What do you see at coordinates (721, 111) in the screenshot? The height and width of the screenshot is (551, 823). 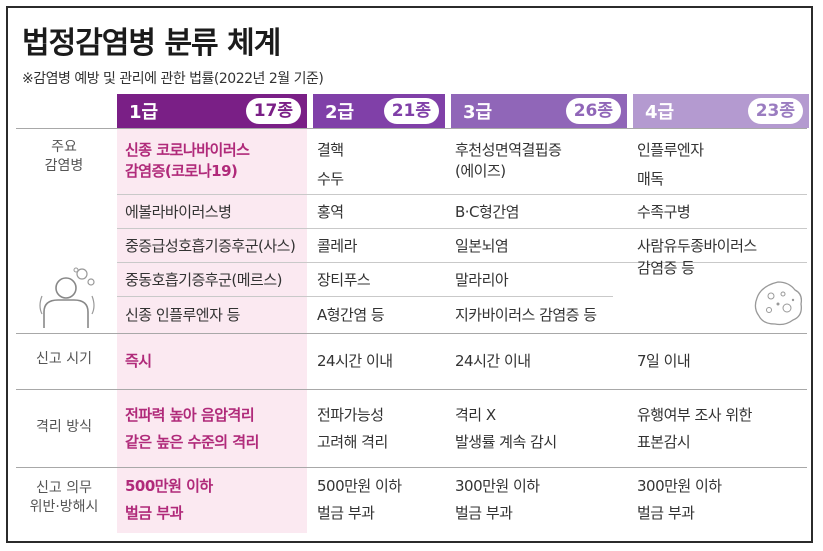 I see `grade4-header: 4급 23종` at bounding box center [721, 111].